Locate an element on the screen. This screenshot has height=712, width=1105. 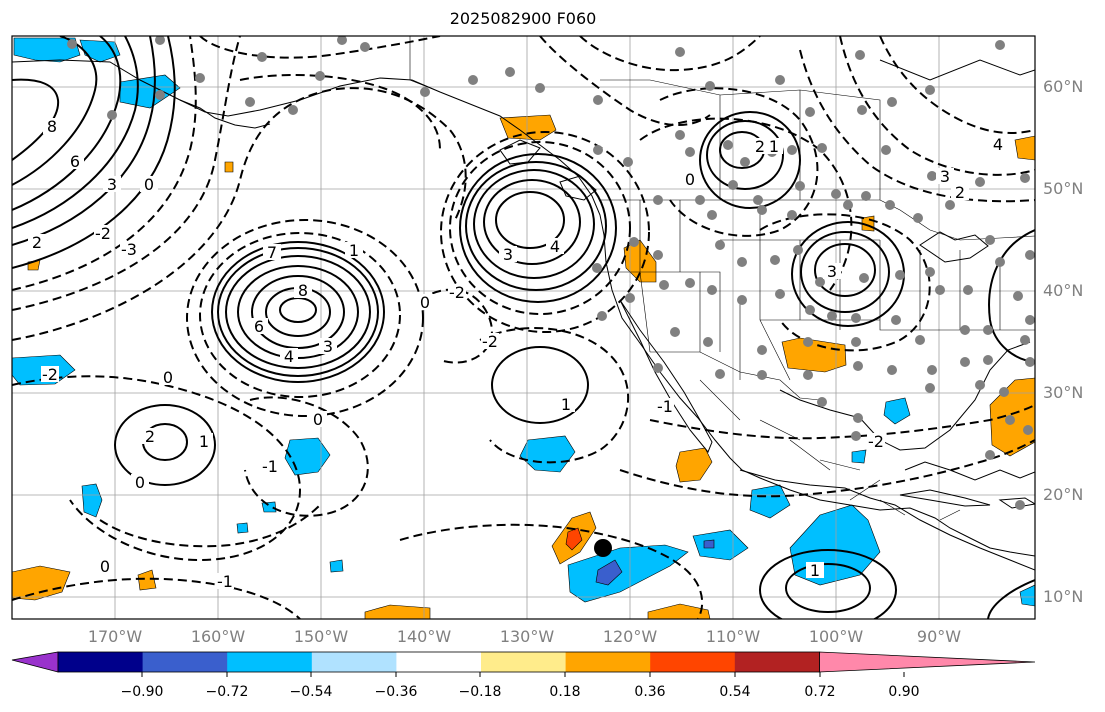
lon-label: 170°W is located at coordinates (115, 636).